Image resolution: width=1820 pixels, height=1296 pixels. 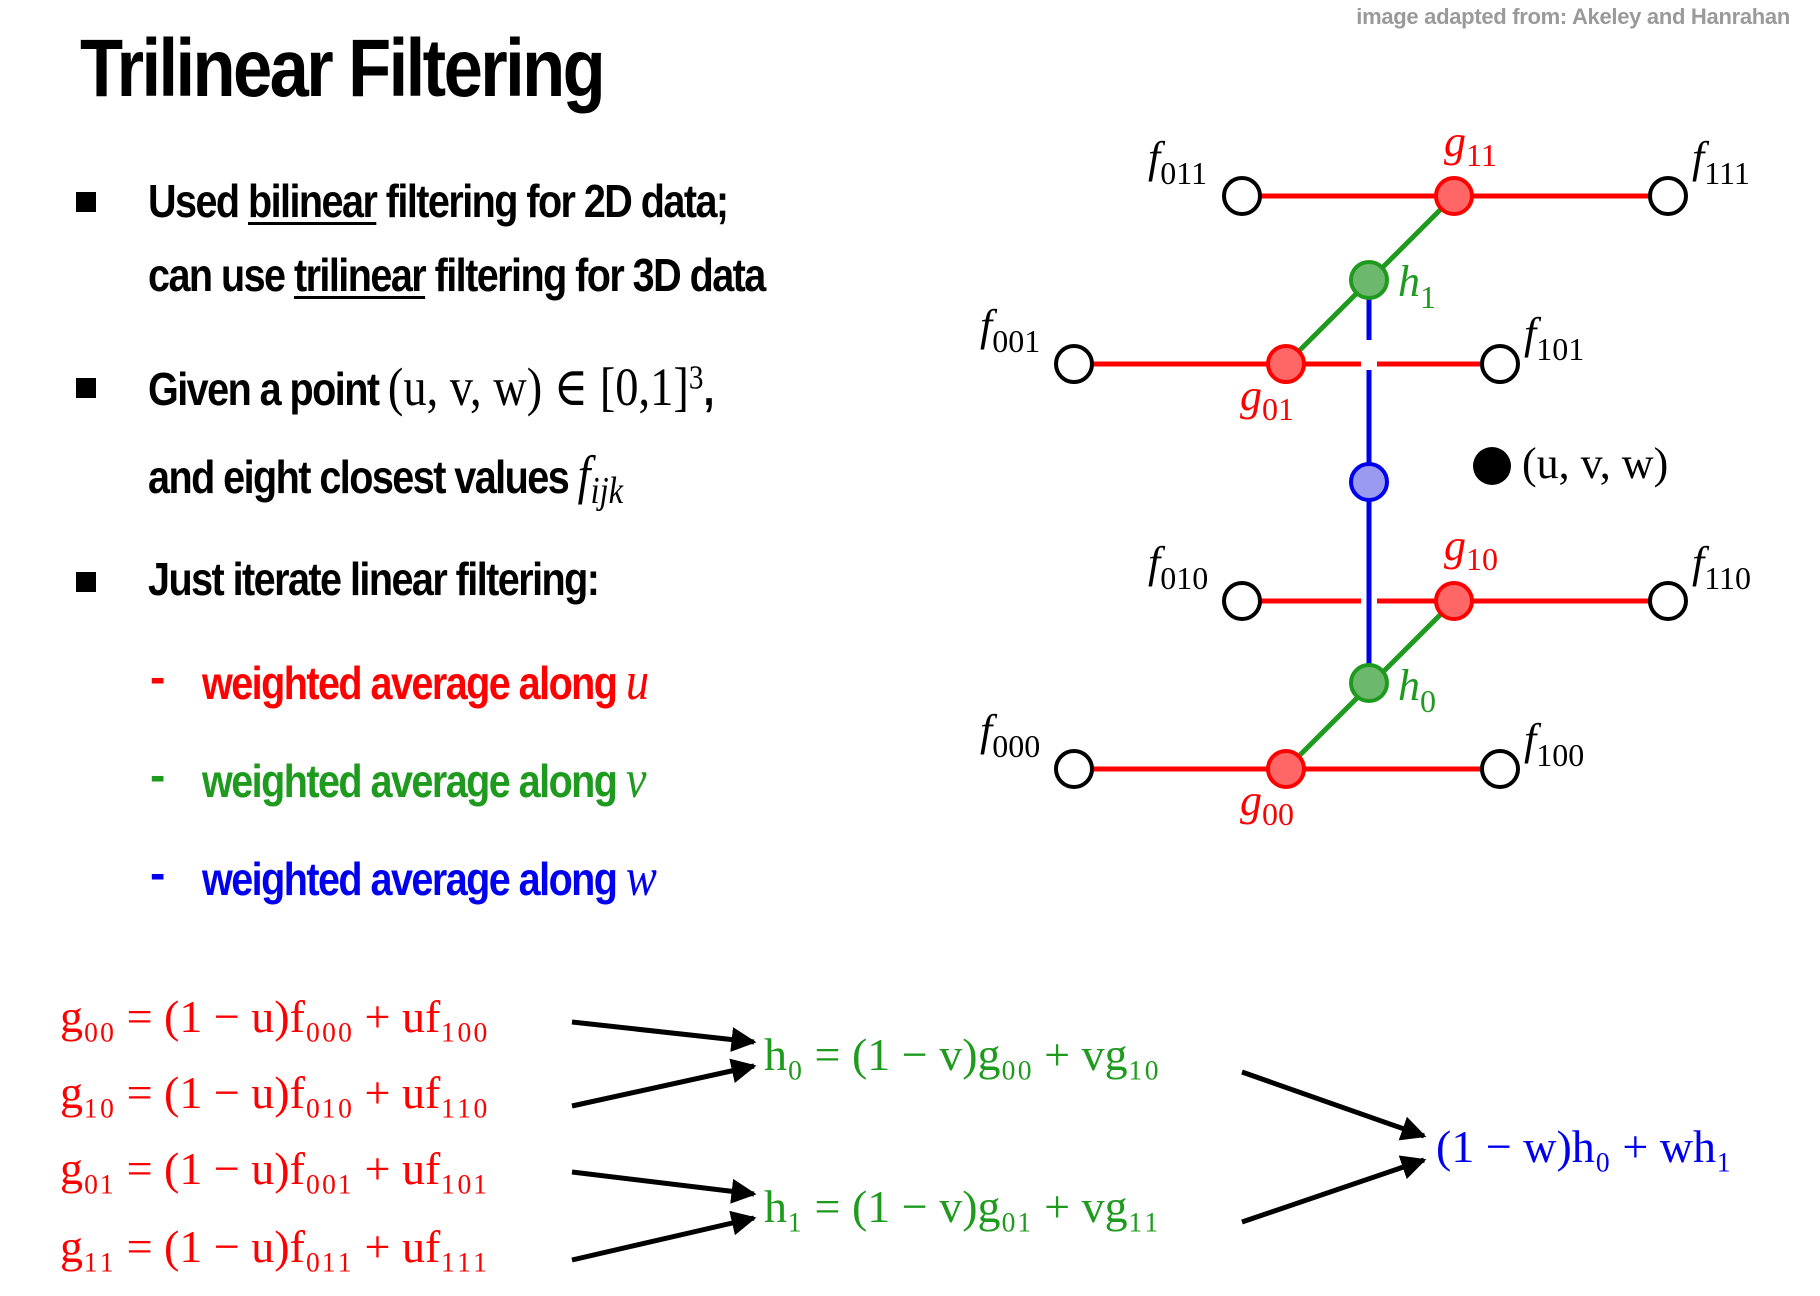 I want to click on node-f001, so click(x=1074, y=364).